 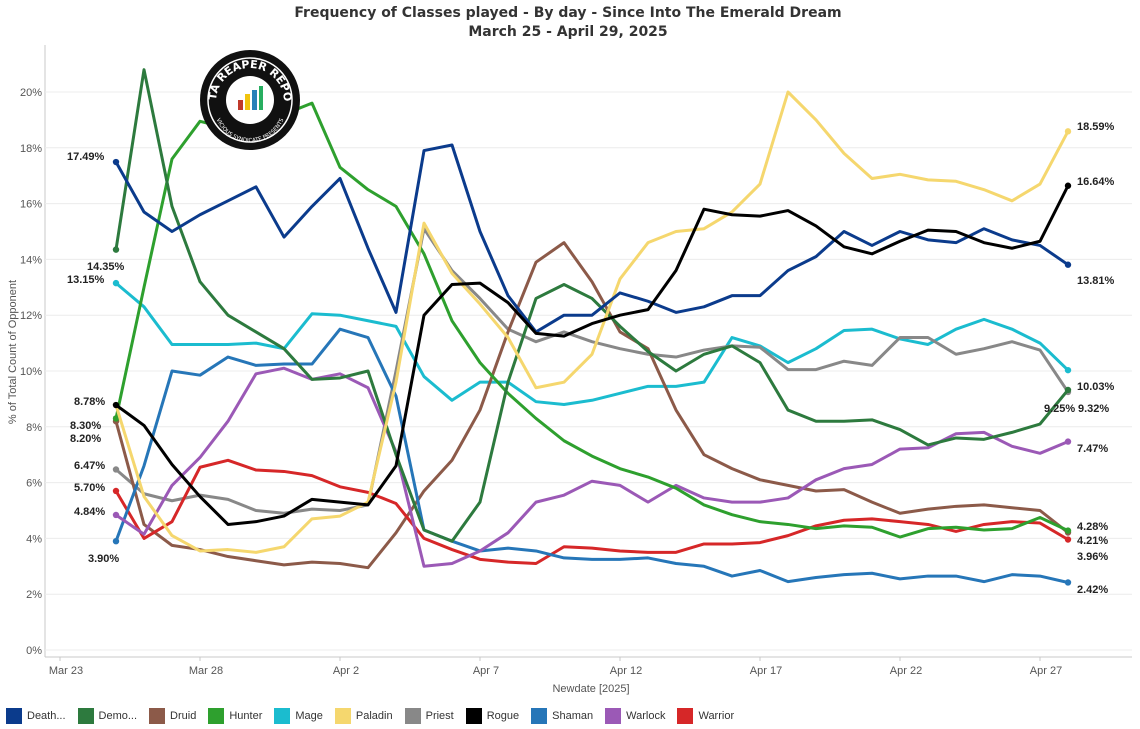 What do you see at coordinates (246, 715) in the screenshot?
I see `legend-label: Hunter` at bounding box center [246, 715].